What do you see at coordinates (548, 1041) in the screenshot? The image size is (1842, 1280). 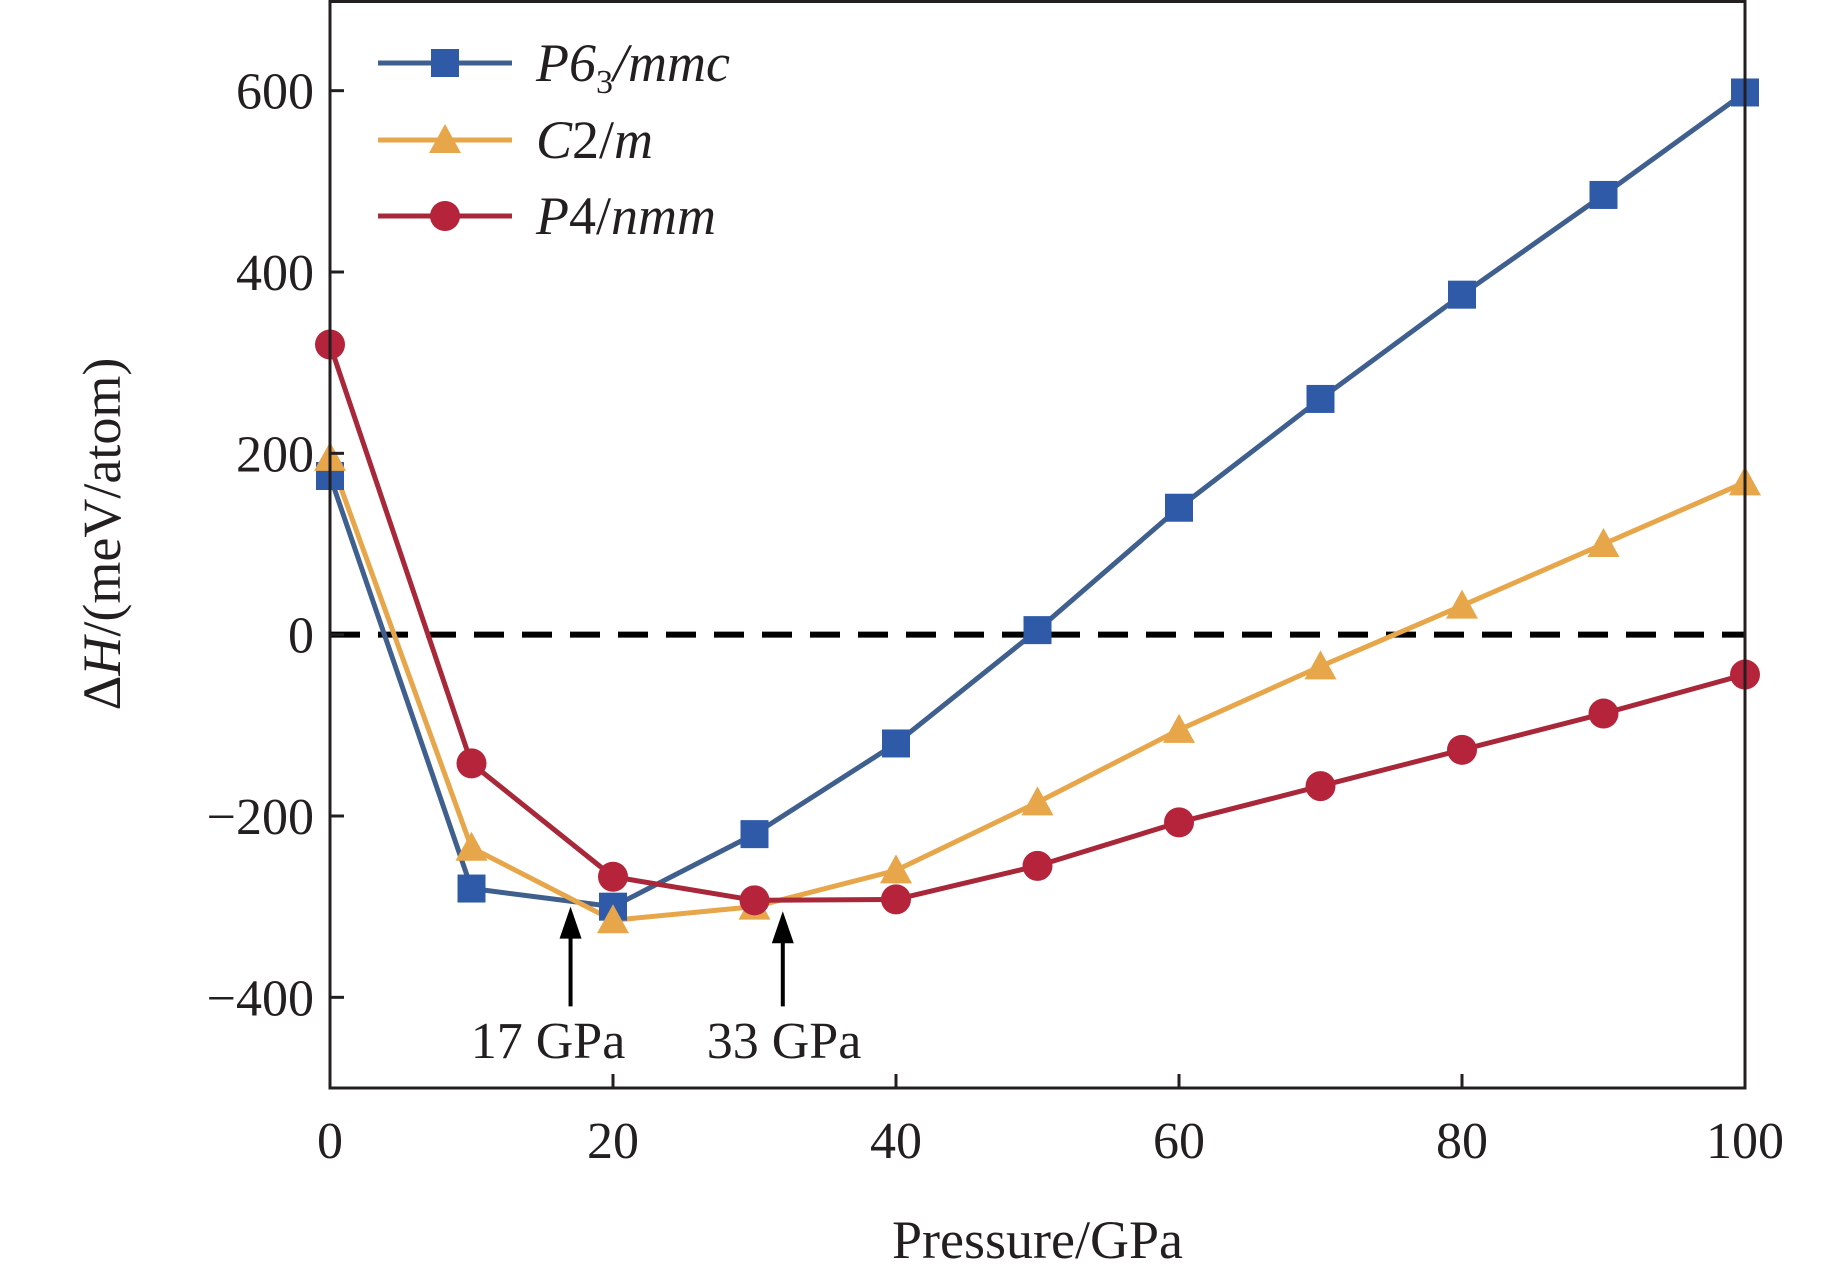 I see `annotation-label: 17 GPa` at bounding box center [548, 1041].